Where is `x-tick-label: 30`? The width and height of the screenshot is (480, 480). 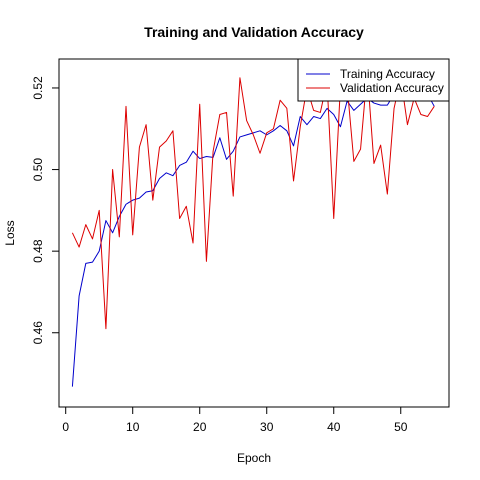 x-tick-label: 30 is located at coordinates (267, 427).